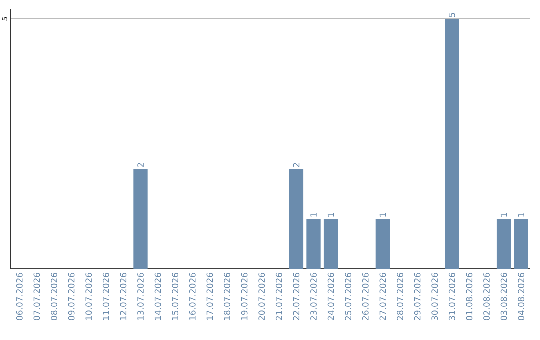 This screenshot has height=340, width=540. What do you see at coordinates (210, 296) in the screenshot?
I see `x-tick-label: 17.07.2026` at bounding box center [210, 296].